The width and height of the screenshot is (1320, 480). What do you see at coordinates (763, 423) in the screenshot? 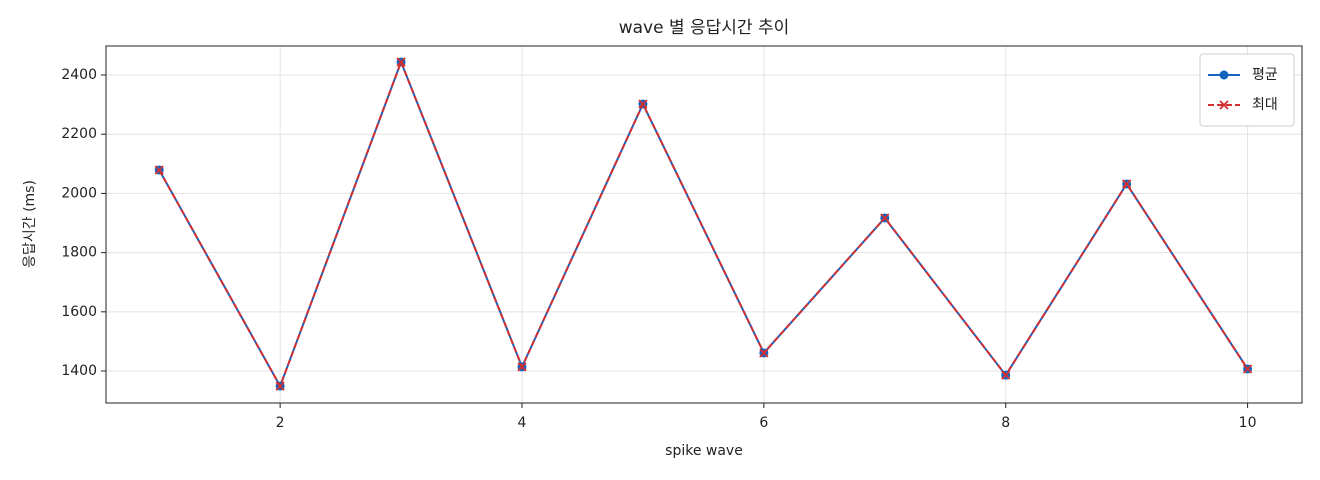
I see `x-tick-label: 6` at bounding box center [763, 423].